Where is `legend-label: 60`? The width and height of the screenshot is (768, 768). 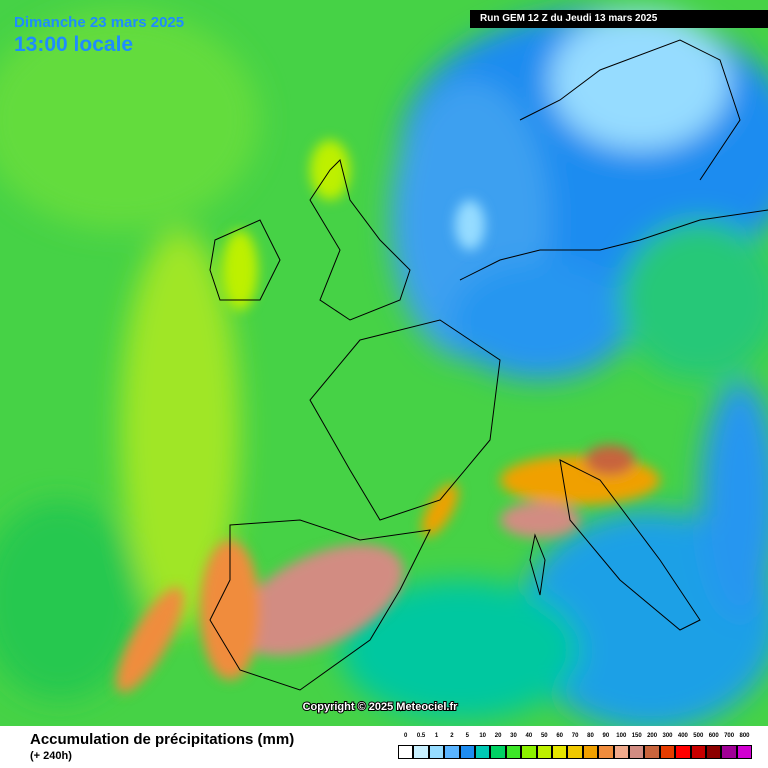
legend-label: 60 is located at coordinates (560, 736).